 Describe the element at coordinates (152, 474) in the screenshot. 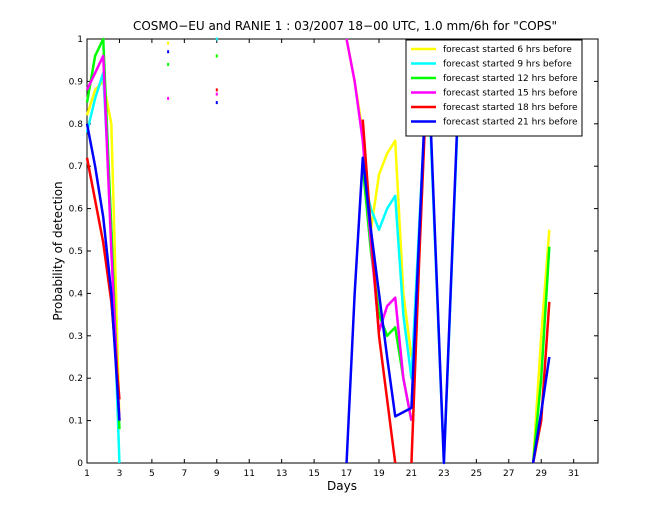

I see `x-tick-label: 5` at that location.